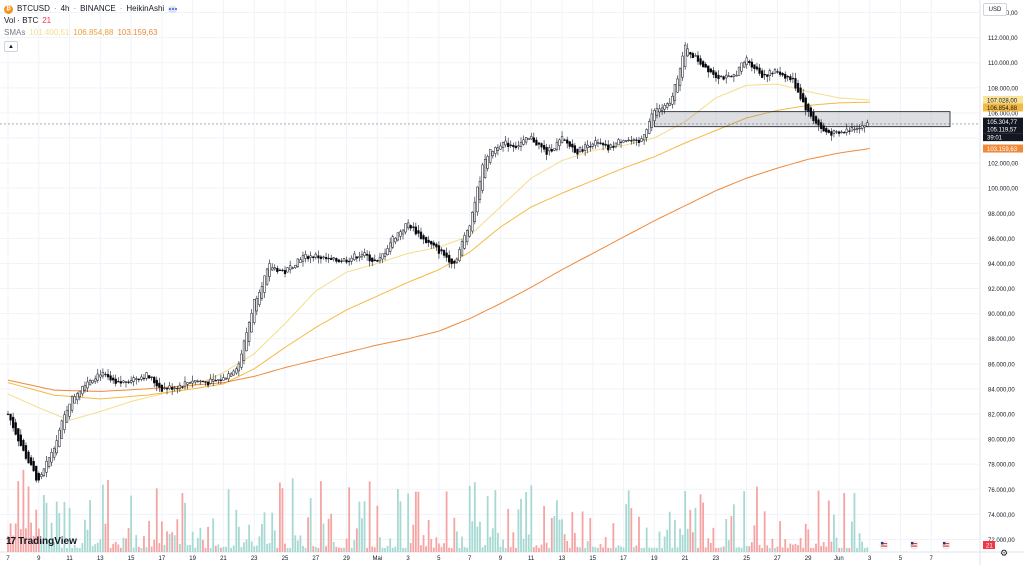  Describe the element at coordinates (65, 8) in the screenshot. I see `interval: 4h` at that location.